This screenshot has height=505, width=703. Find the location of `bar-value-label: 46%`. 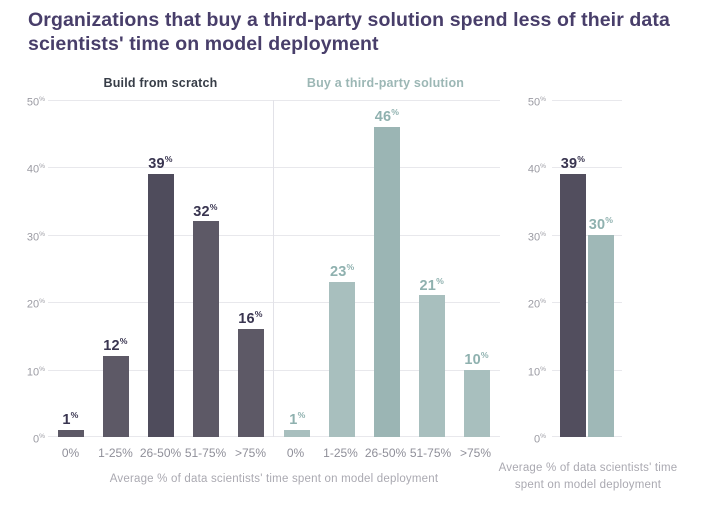

bar-value-label: 46% is located at coordinates (387, 116).